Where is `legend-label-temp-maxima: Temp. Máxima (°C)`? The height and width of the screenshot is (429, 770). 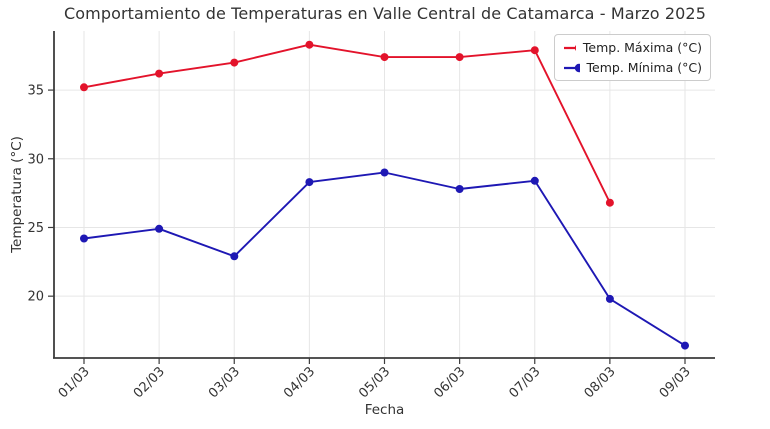 legend-label-temp-maxima: Temp. Máxima (°C) is located at coordinates (642, 47).